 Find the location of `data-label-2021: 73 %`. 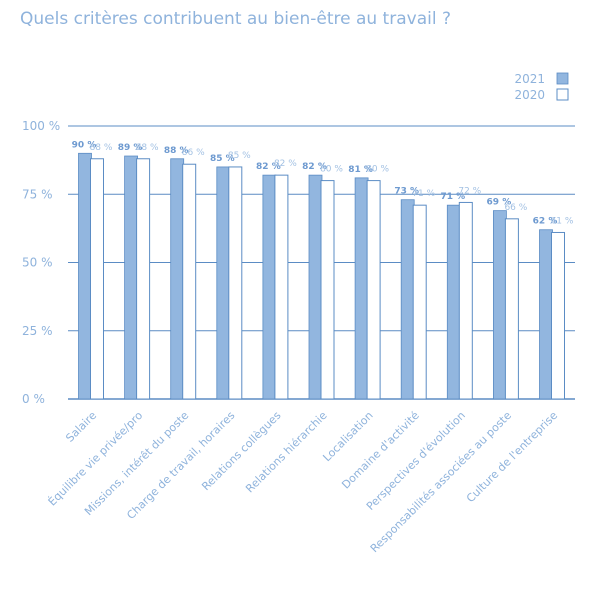

data-label-2021: 73 % is located at coordinates (406, 192).